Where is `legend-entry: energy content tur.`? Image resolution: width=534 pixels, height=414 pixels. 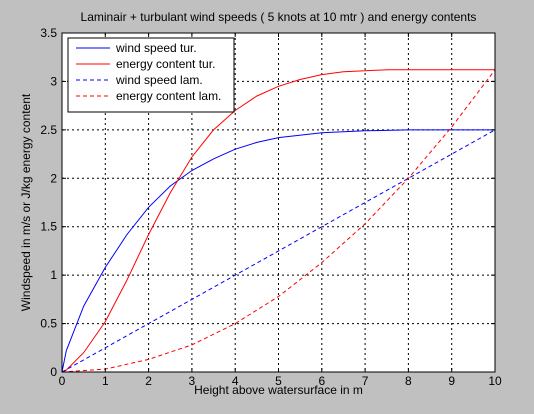 legend-entry: energy content tur. is located at coordinates (165, 64).